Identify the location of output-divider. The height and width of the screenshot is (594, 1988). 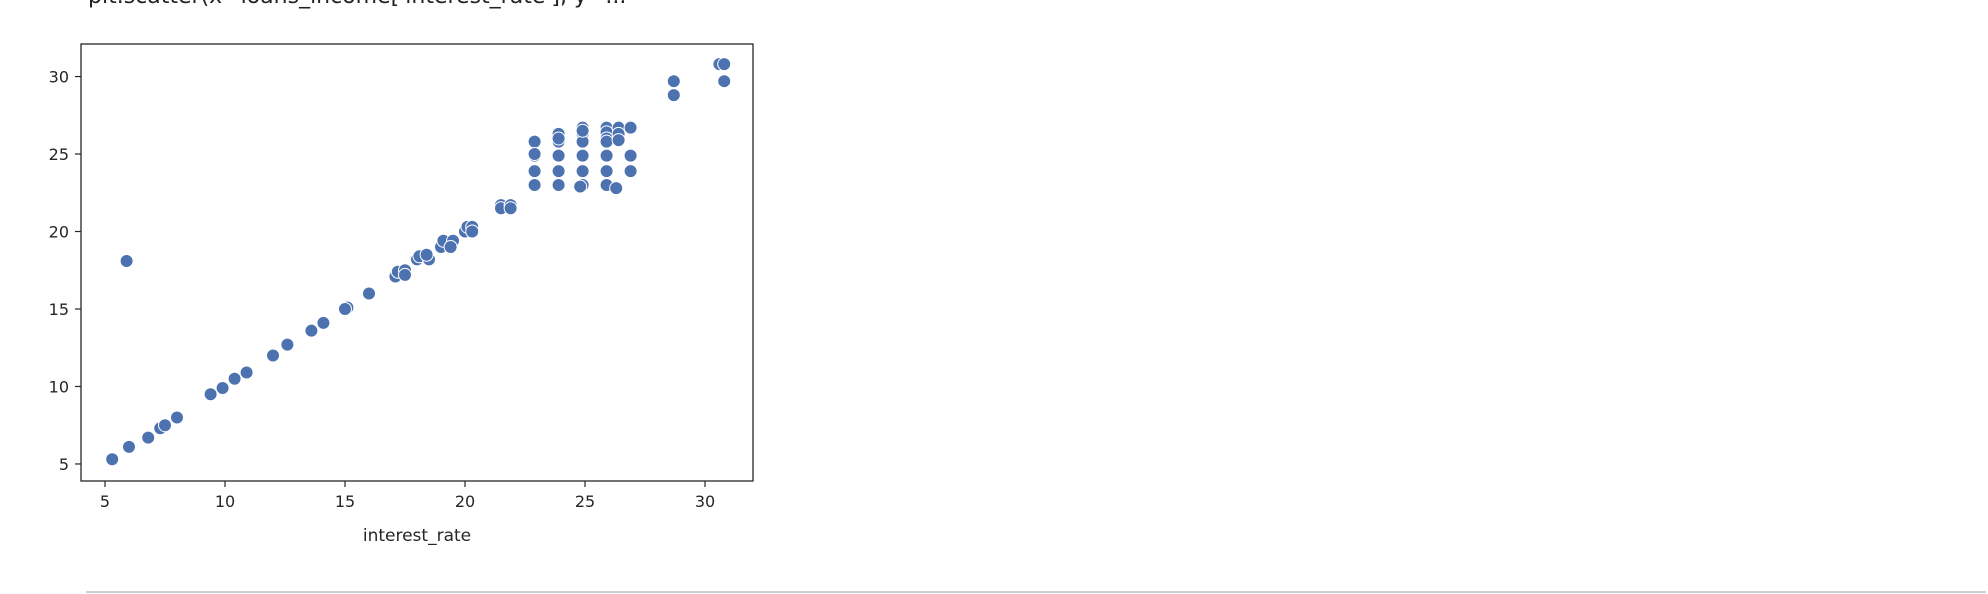
(1036, 592).